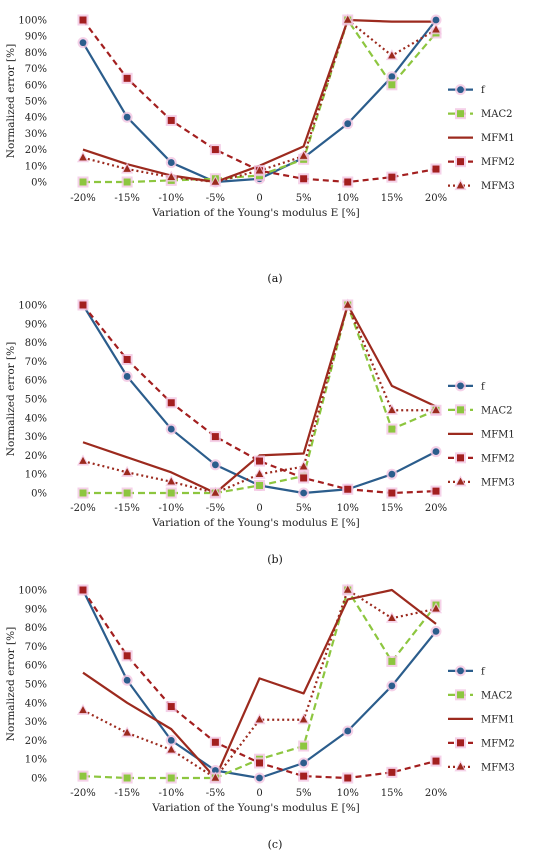 The width and height of the screenshot is (550, 860). Describe the element at coordinates (36, 37) in the screenshot. I see `y-tick-label: 90%` at that location.